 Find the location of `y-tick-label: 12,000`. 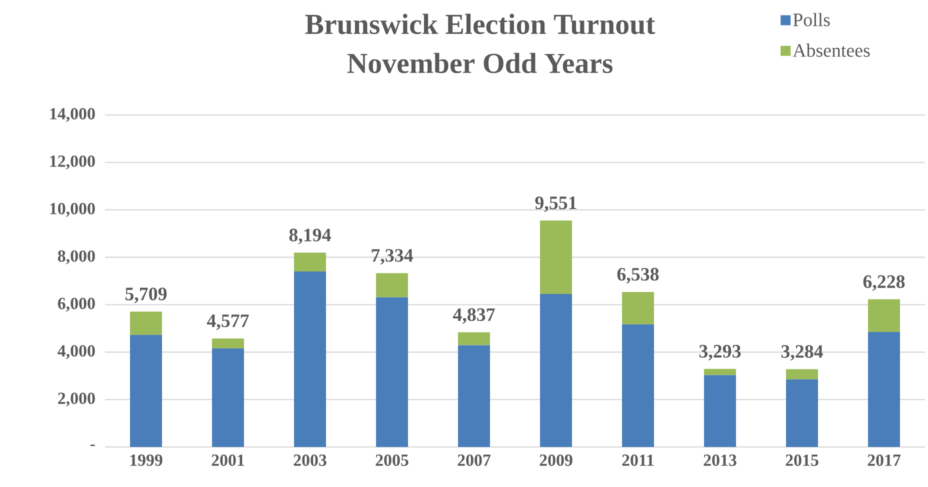

y-tick-label: 12,000 is located at coordinates (72, 162).